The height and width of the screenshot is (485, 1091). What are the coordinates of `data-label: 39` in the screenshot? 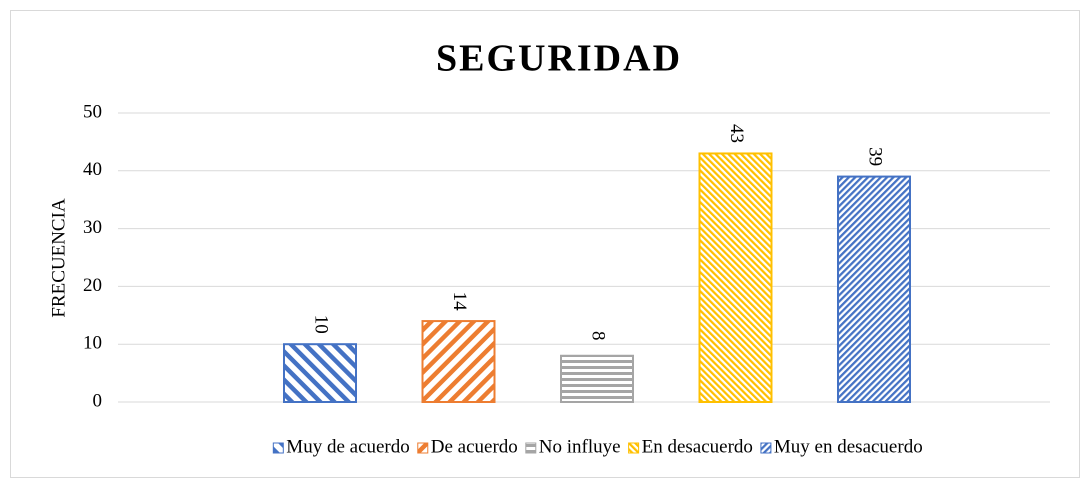 It's located at (875, 156).